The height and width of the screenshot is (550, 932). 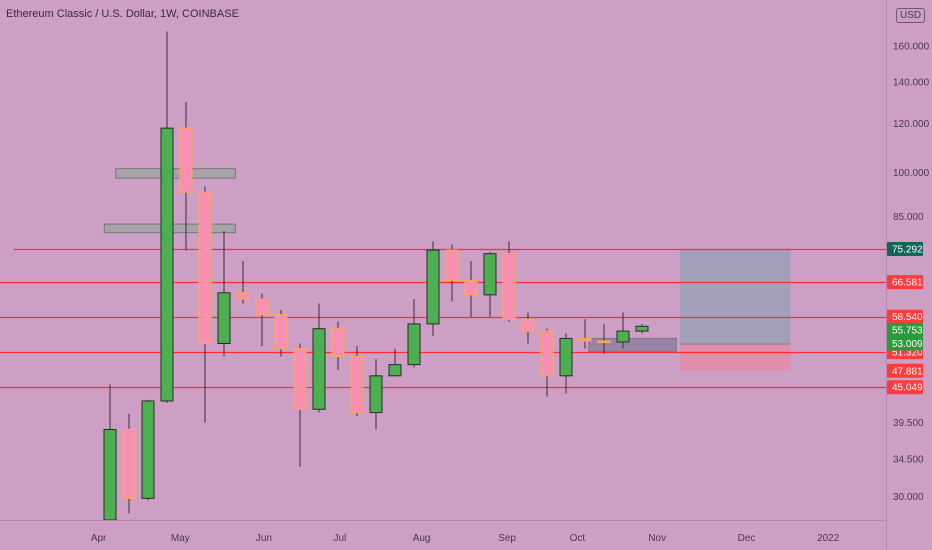 I want to click on price-badge-label: 51.320, so click(x=907, y=353).